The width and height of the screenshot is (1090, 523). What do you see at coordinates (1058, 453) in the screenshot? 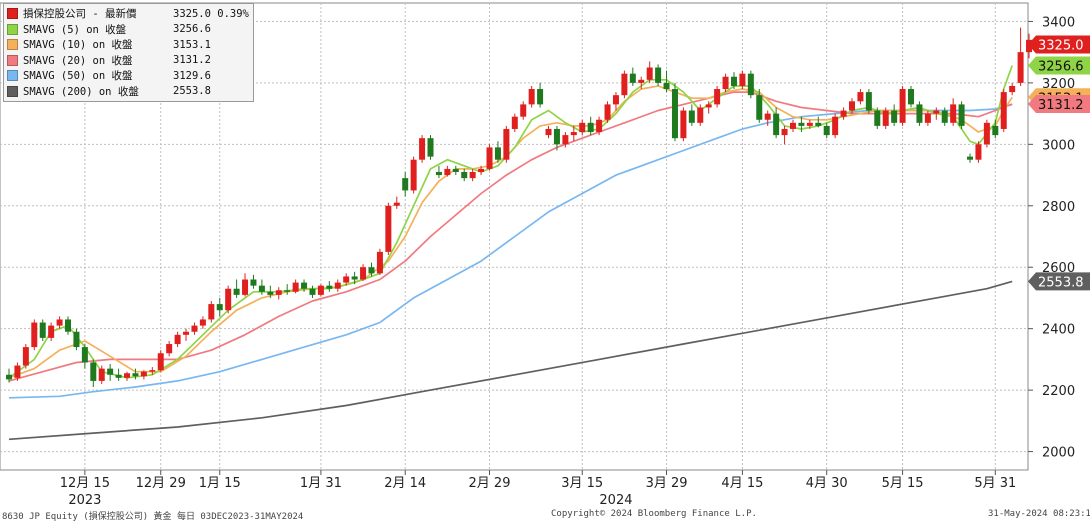
I see `y-tick-label: 2000` at bounding box center [1058, 453].